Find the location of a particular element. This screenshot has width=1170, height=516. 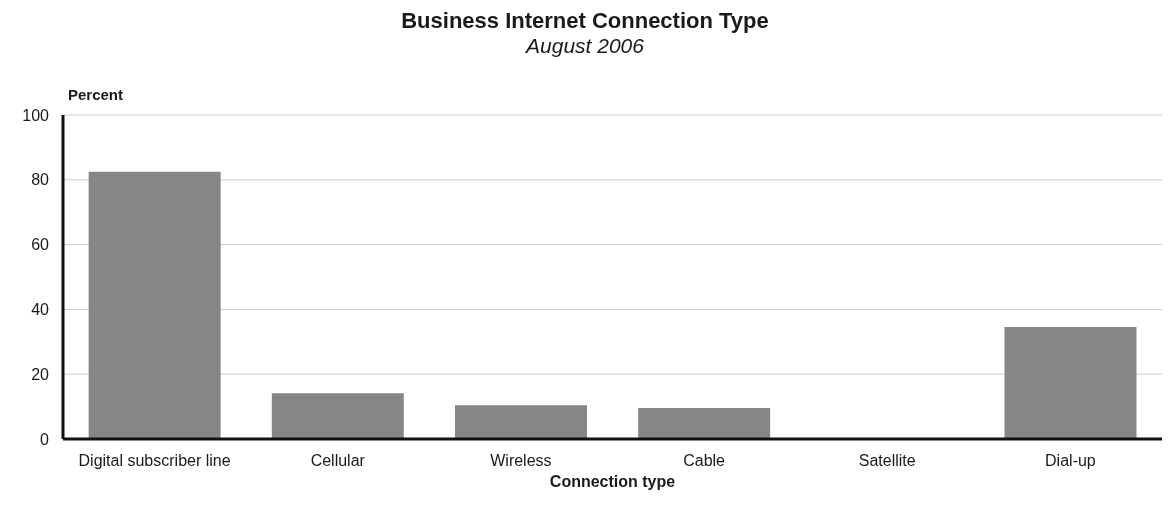

chart-subtitle: August 2006 is located at coordinates (584, 46).